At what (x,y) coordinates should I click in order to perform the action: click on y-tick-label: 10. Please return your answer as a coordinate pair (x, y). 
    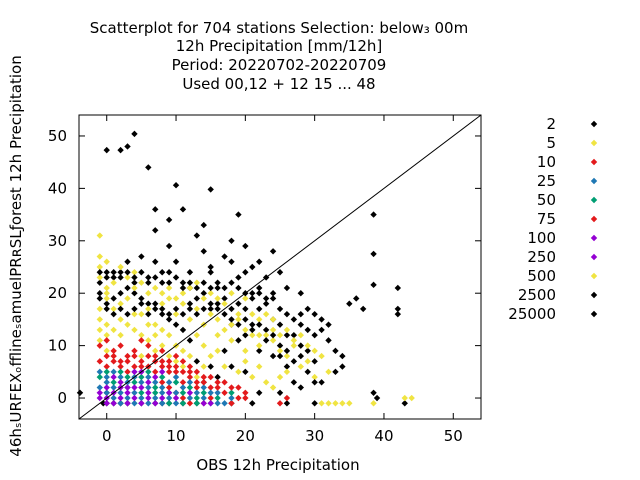
    Looking at the image, I should click on (57, 346).